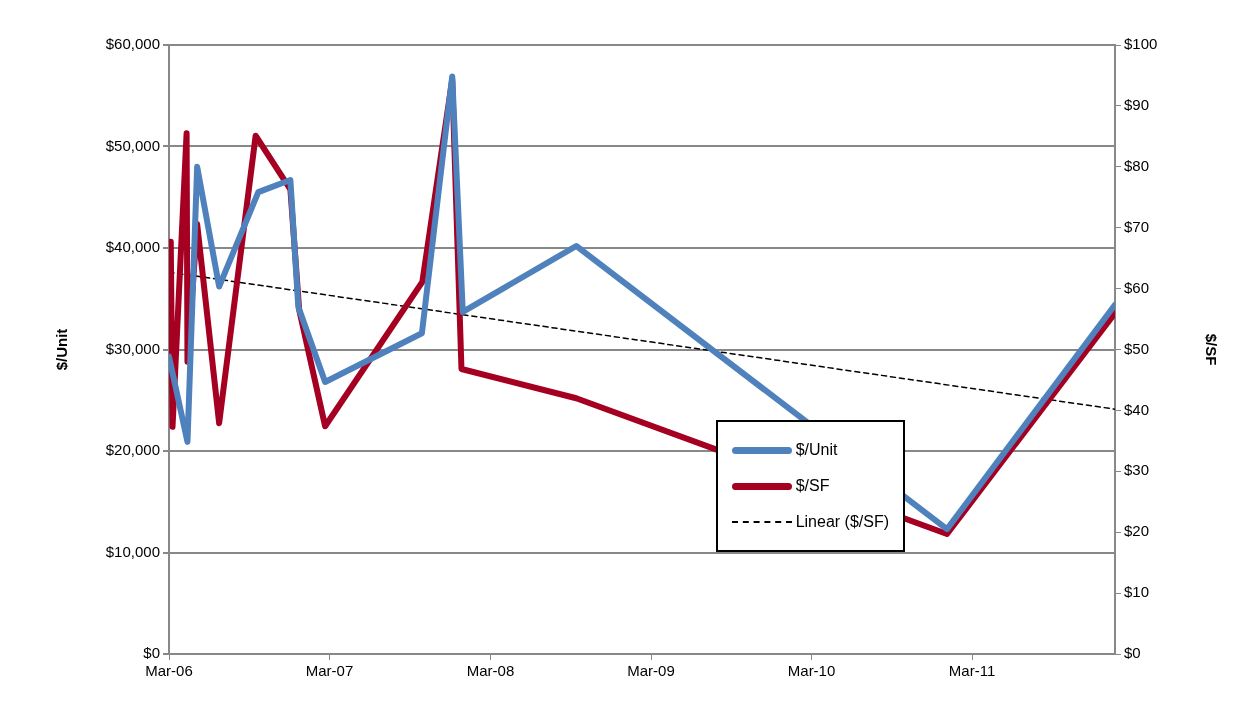  What do you see at coordinates (816, 450) in the screenshot?
I see `legend-label: $/Unit` at bounding box center [816, 450].